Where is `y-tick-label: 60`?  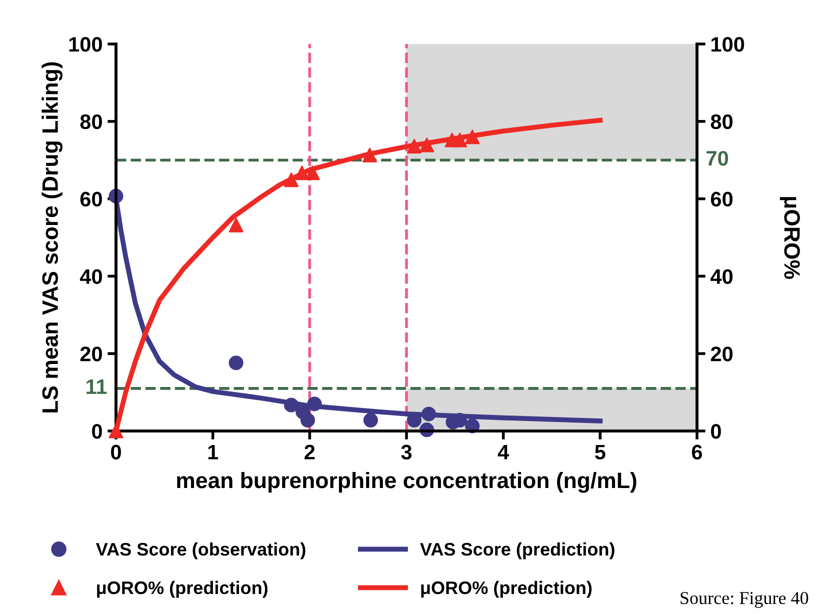 y-tick-label: 60 is located at coordinates (91, 199).